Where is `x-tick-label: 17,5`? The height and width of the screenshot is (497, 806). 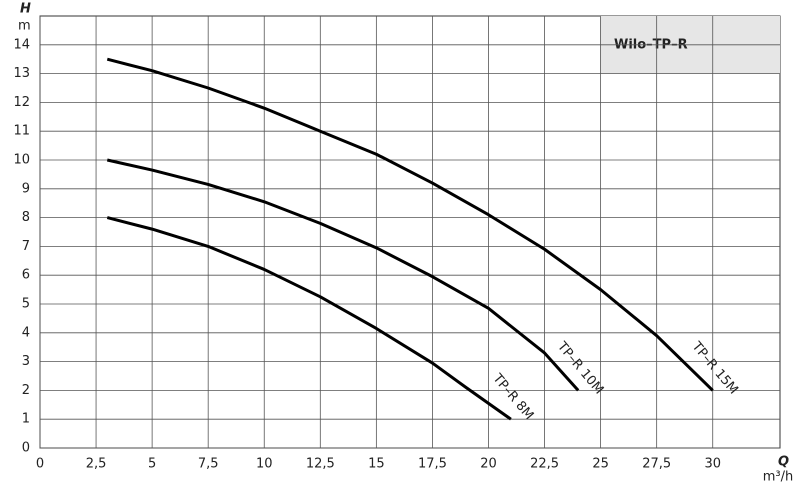 x-tick-label: 17,5 is located at coordinates (432, 464).